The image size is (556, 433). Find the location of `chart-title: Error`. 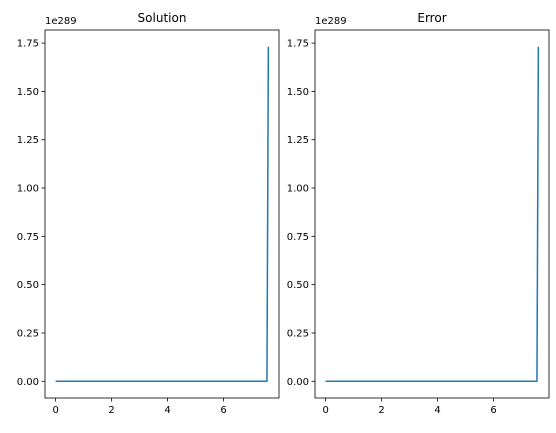

chart-title: Error is located at coordinates (431, 18).